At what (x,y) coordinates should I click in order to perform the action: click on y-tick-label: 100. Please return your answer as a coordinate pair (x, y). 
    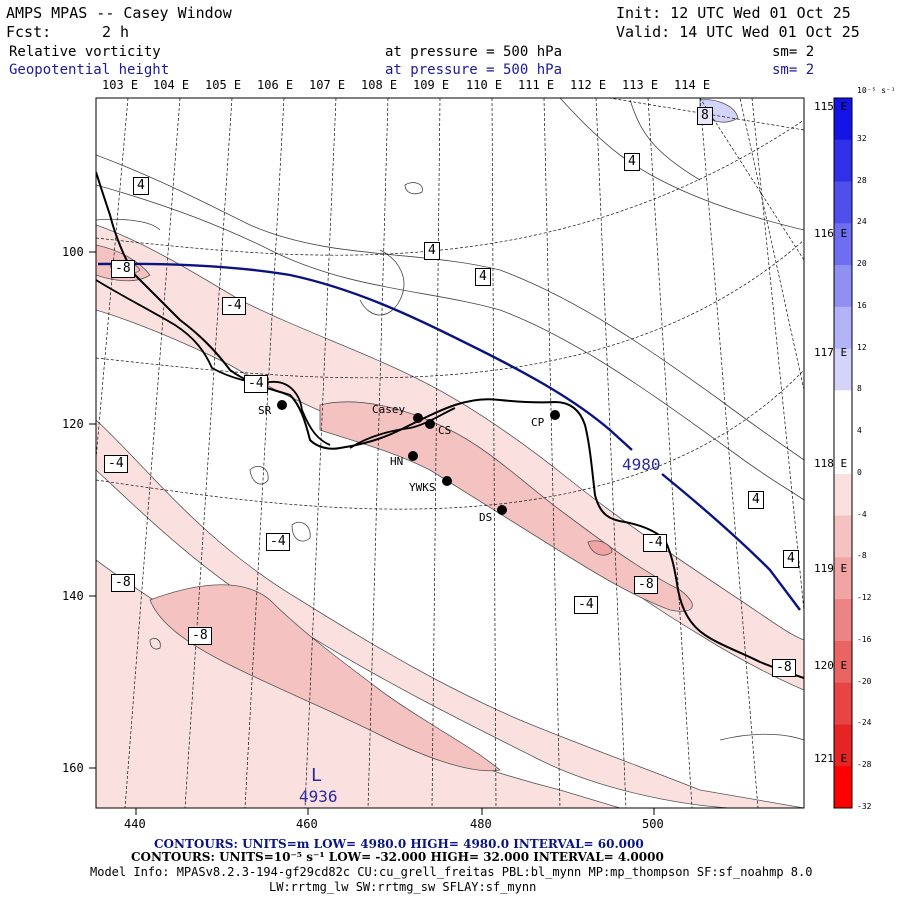
    Looking at the image, I should click on (73, 252).